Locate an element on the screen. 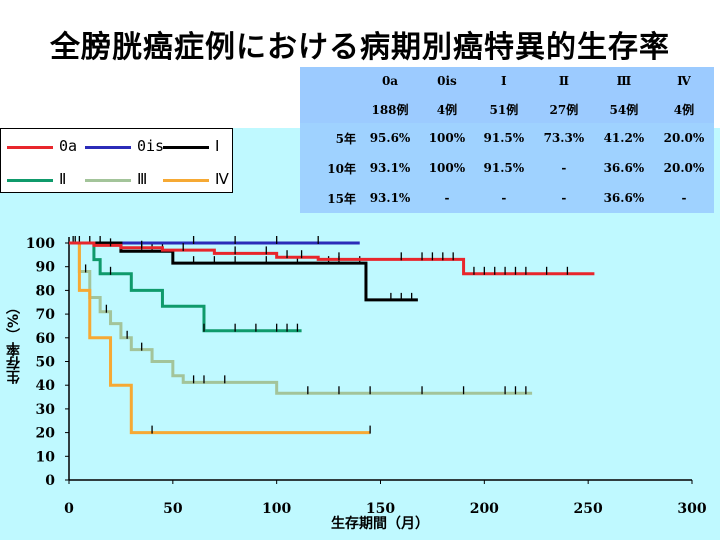 The image size is (720, 540). y-tick-label: 100 is located at coordinates (40, 244).